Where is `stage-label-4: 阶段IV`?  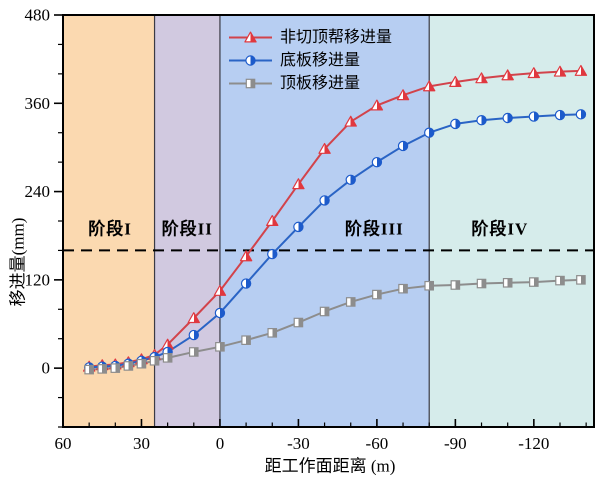
stage-label-4: 阶段IV is located at coordinates (500, 229).